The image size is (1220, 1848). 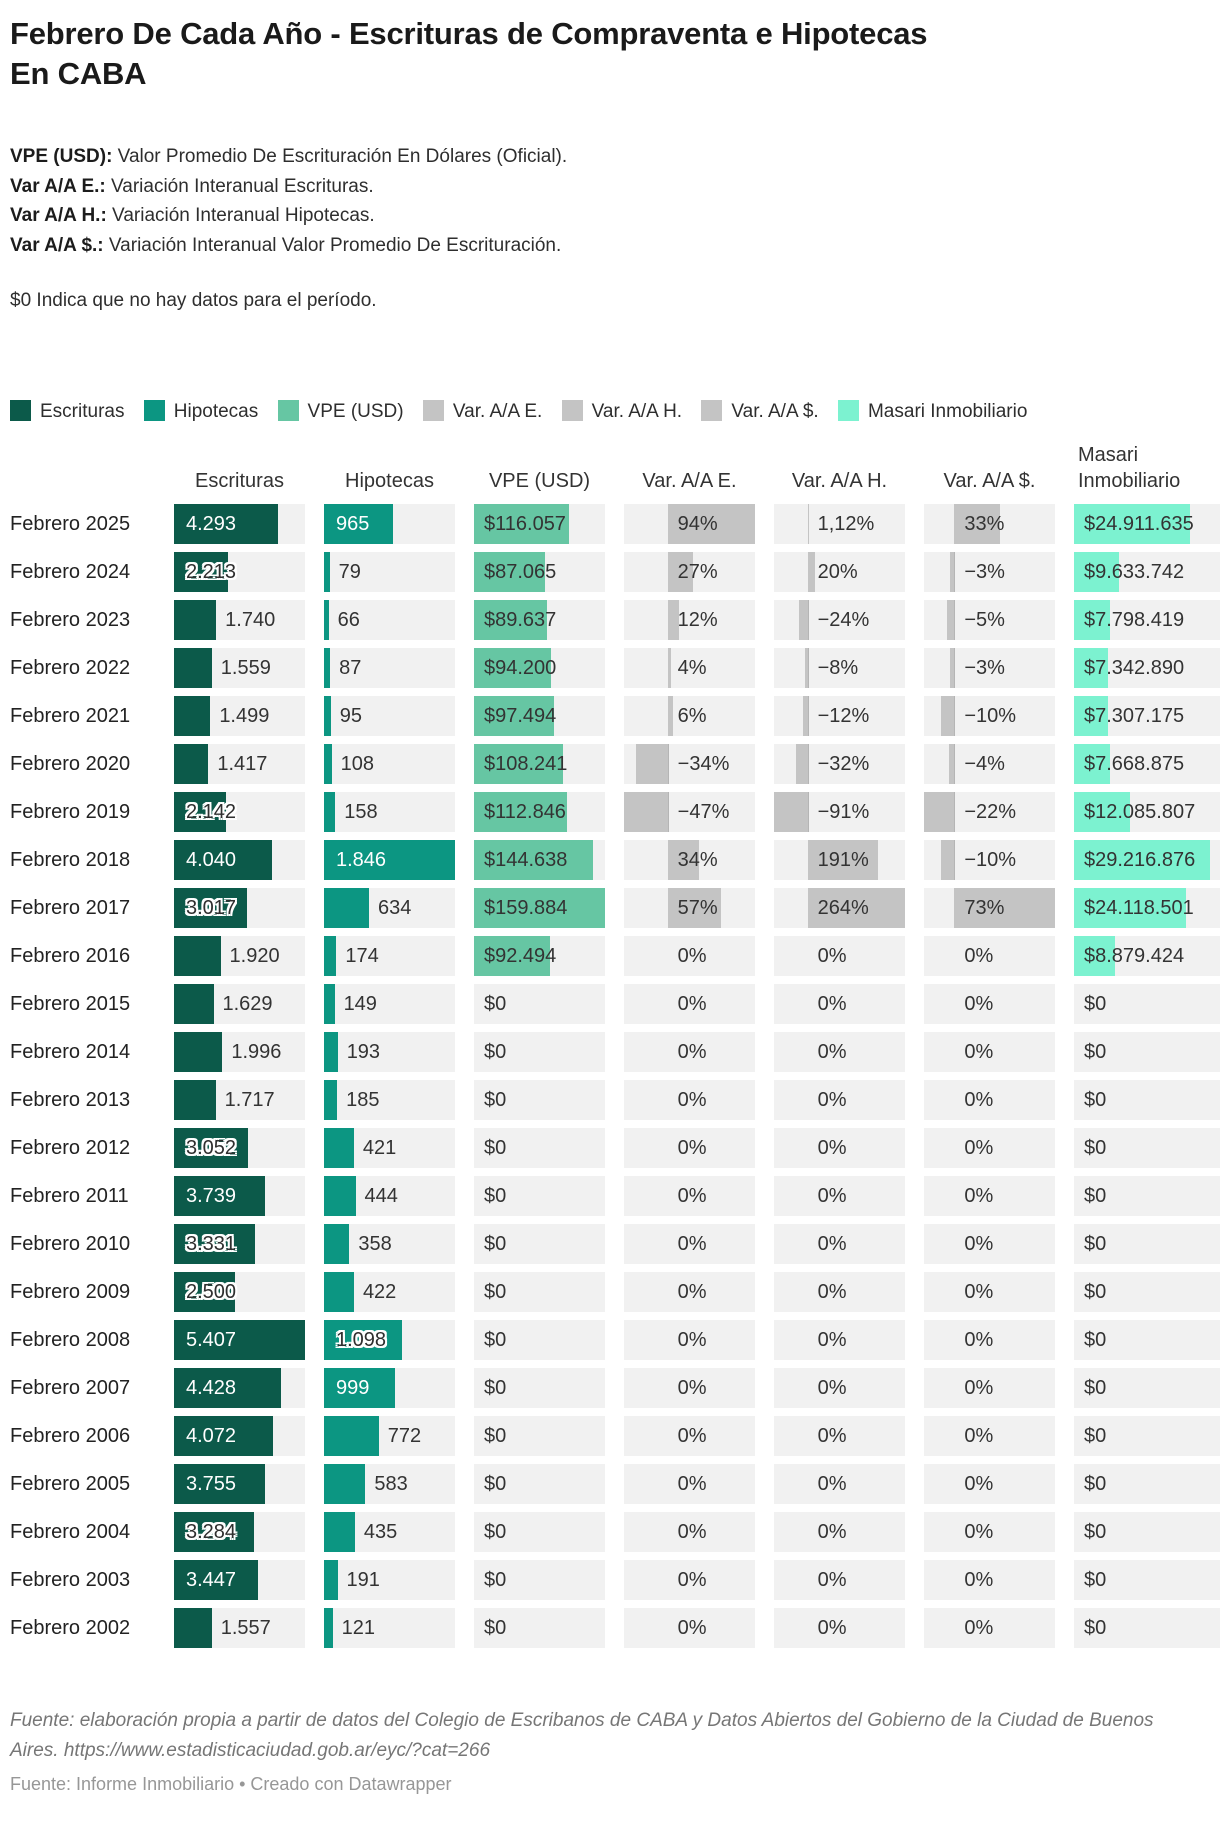 I want to click on row-label: Febrero 2007, so click(x=70, y=1388).